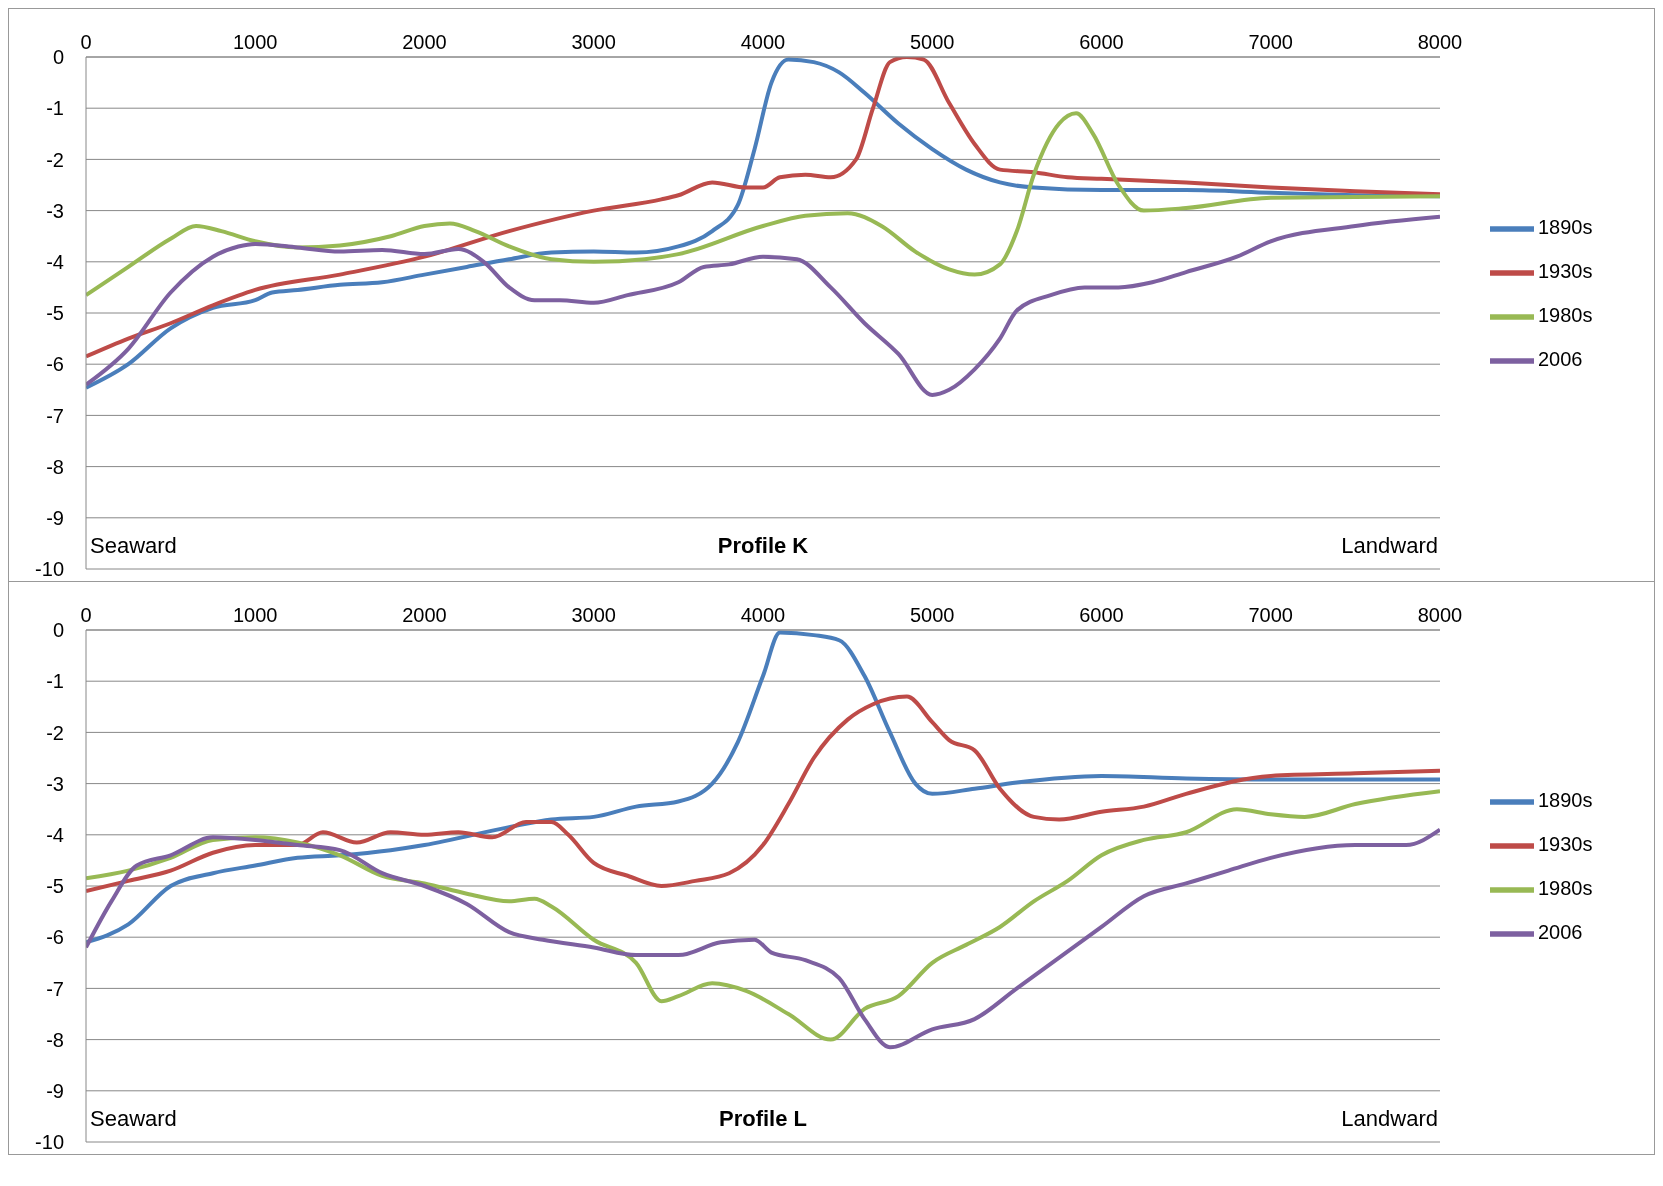 The height and width of the screenshot is (1186, 1663). I want to click on text: Profile L, so click(762, 1118).